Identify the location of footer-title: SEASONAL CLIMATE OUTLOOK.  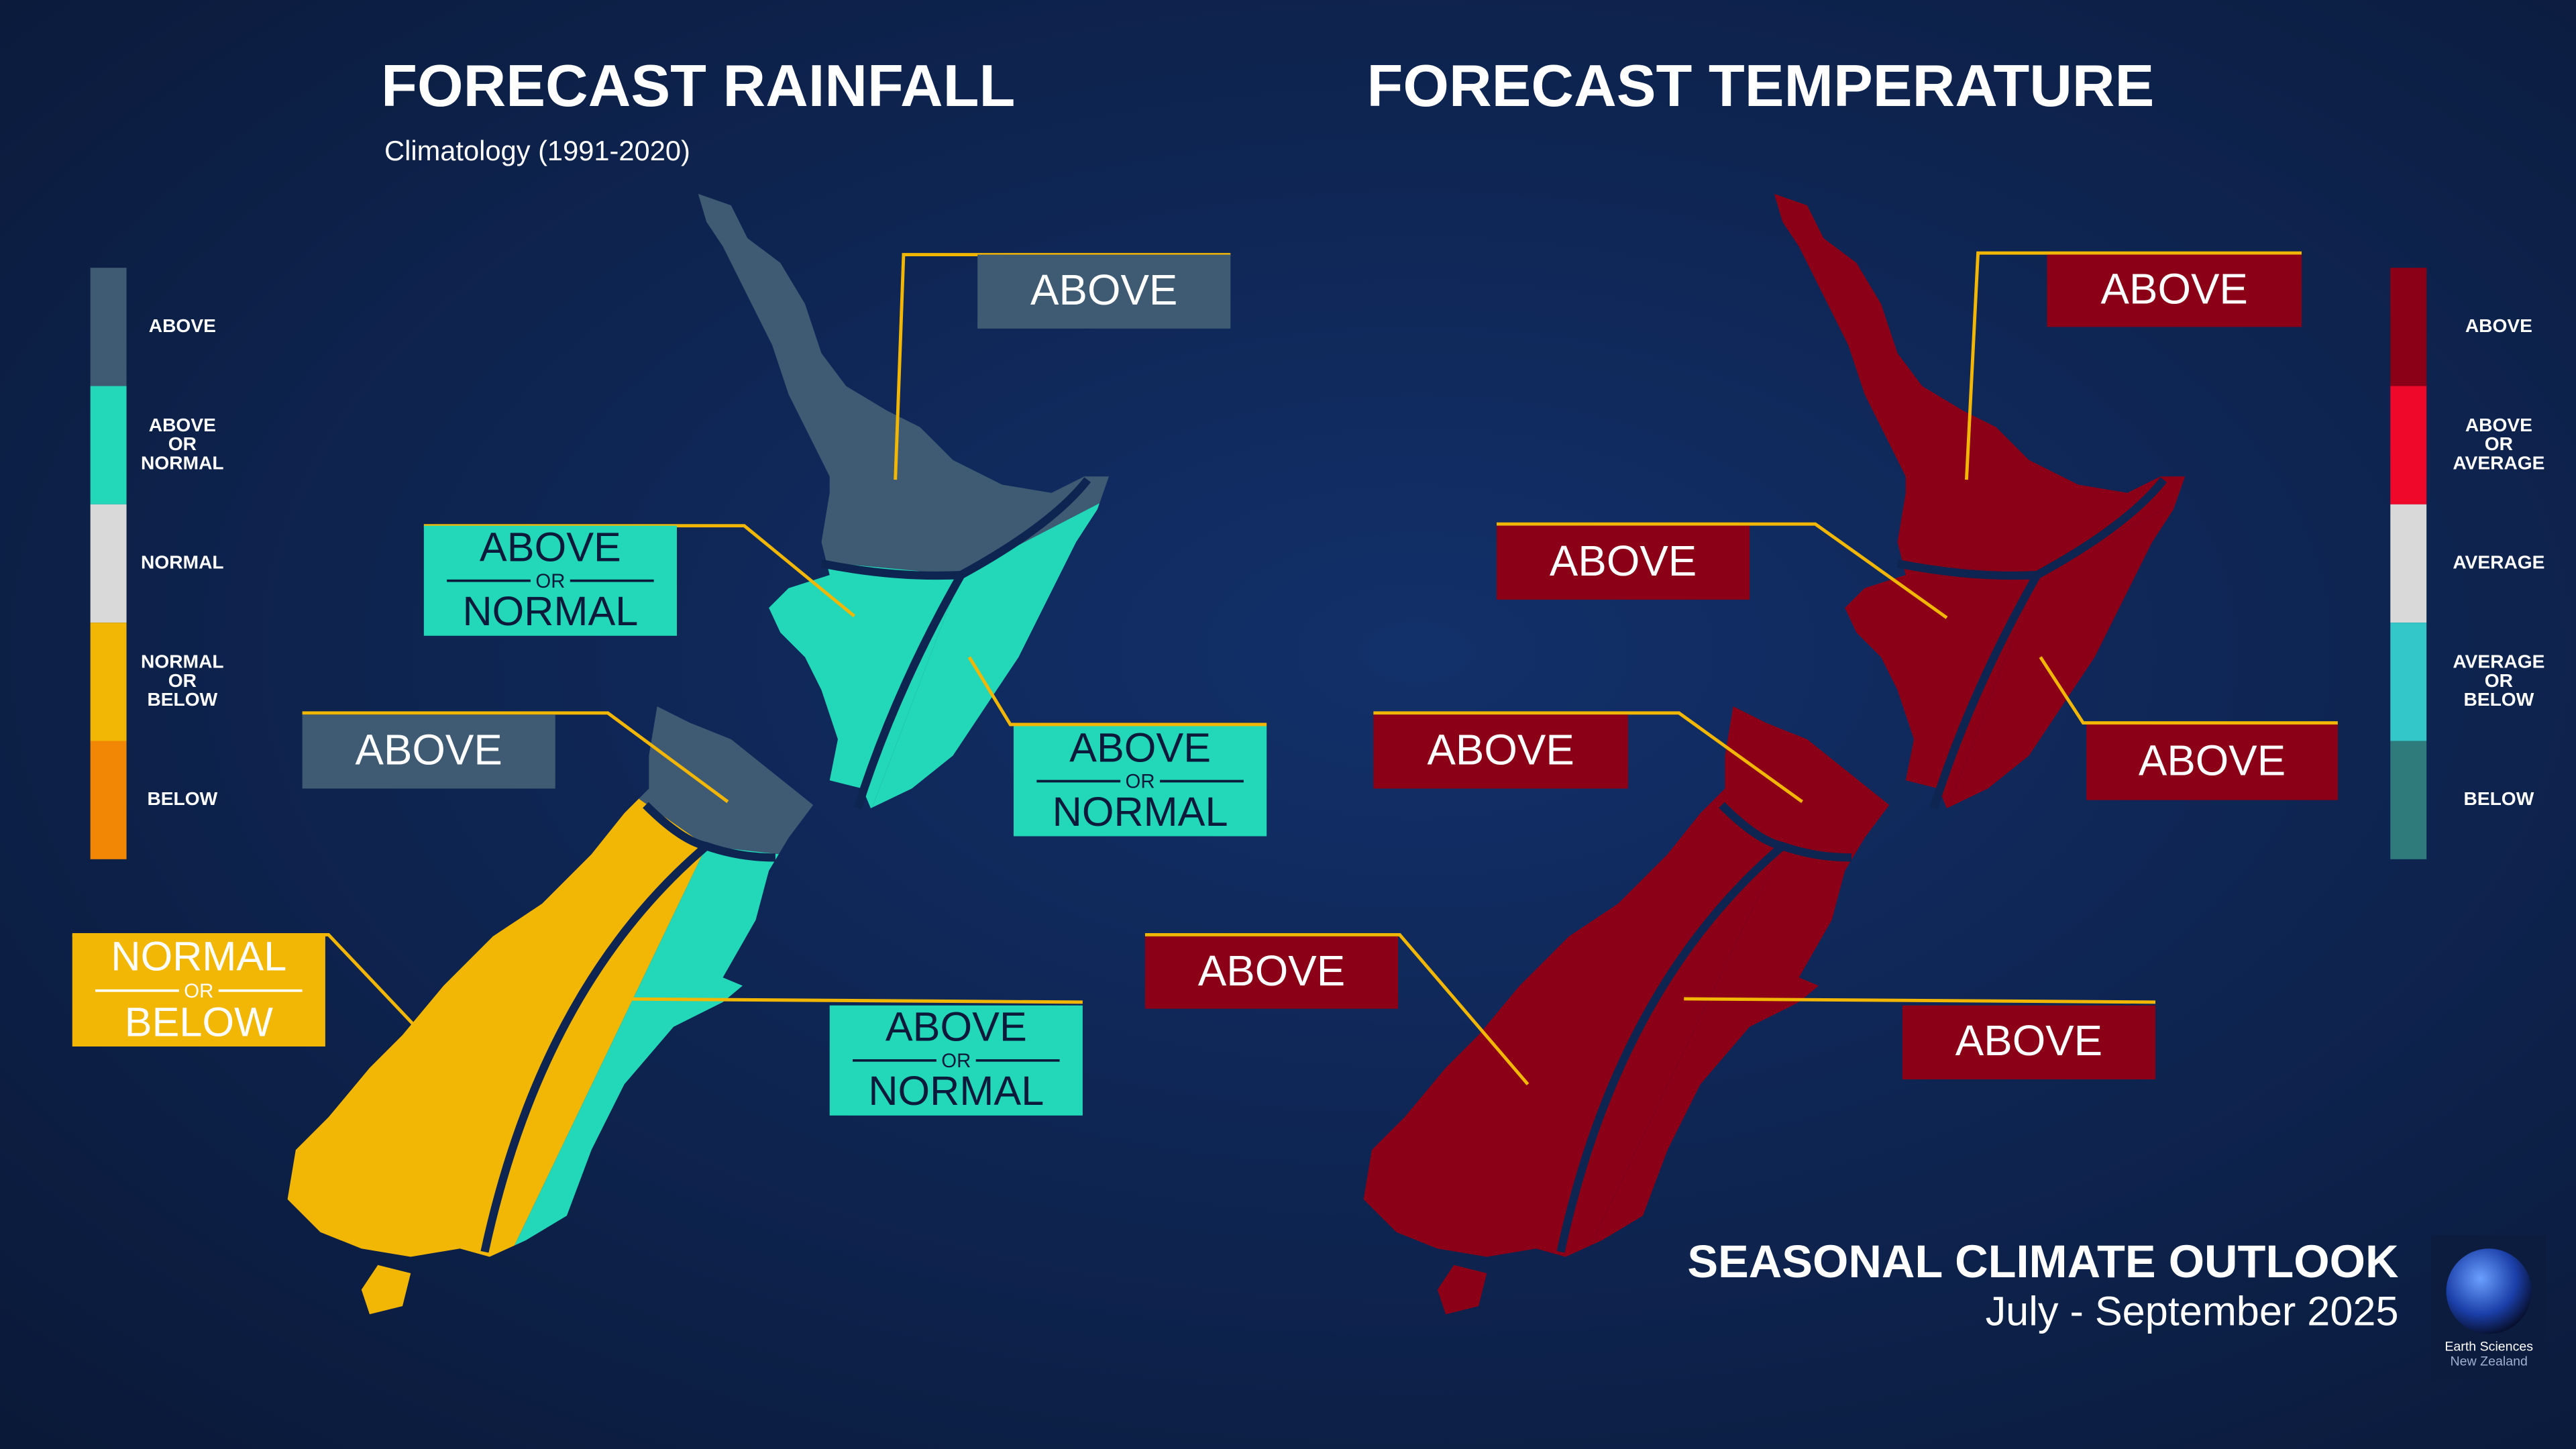
(2042, 1261).